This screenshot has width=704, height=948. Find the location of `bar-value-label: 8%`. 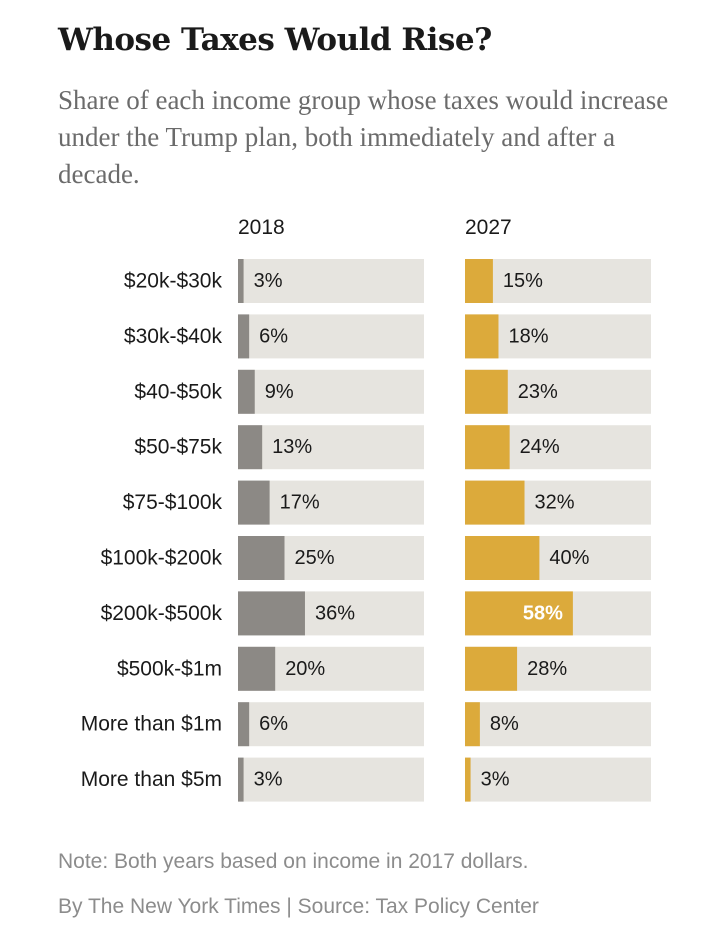

bar-value-label: 8% is located at coordinates (504, 724).